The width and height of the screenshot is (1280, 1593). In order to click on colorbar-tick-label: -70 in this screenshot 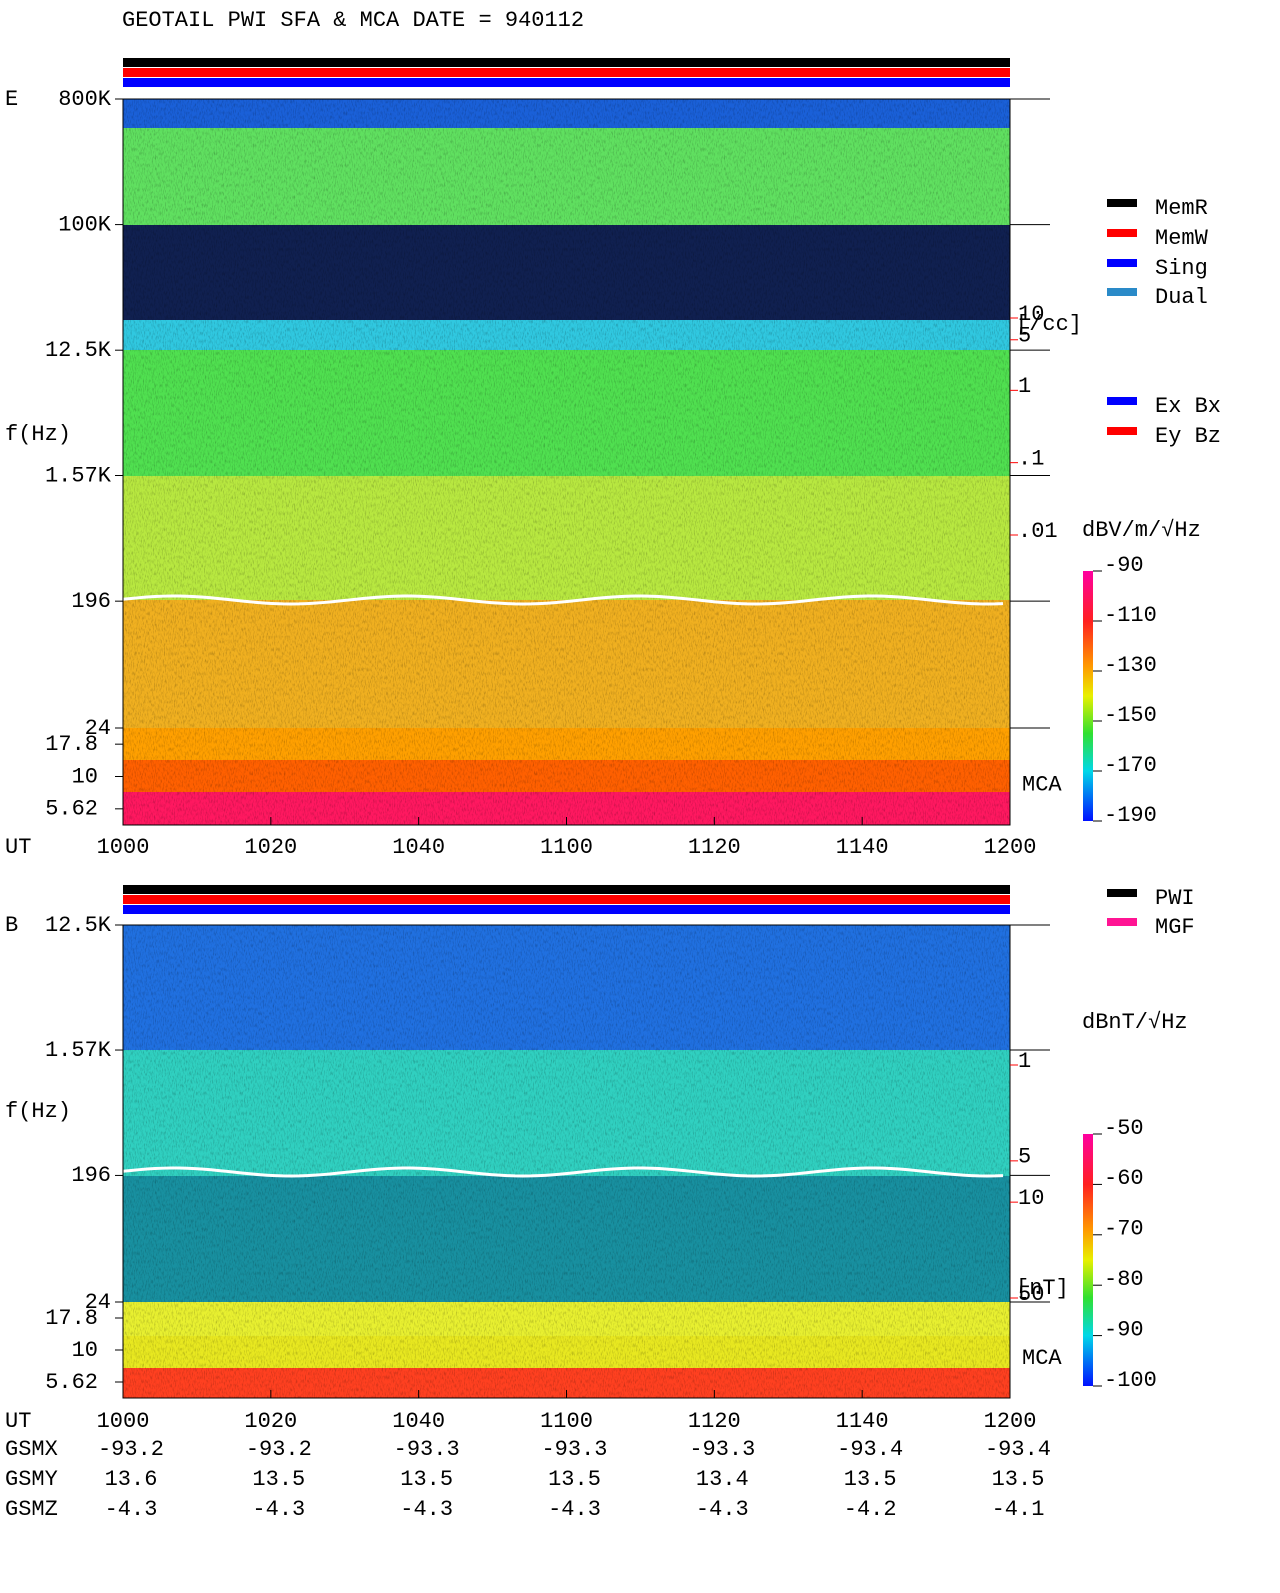, I will do `click(1124, 1229)`.